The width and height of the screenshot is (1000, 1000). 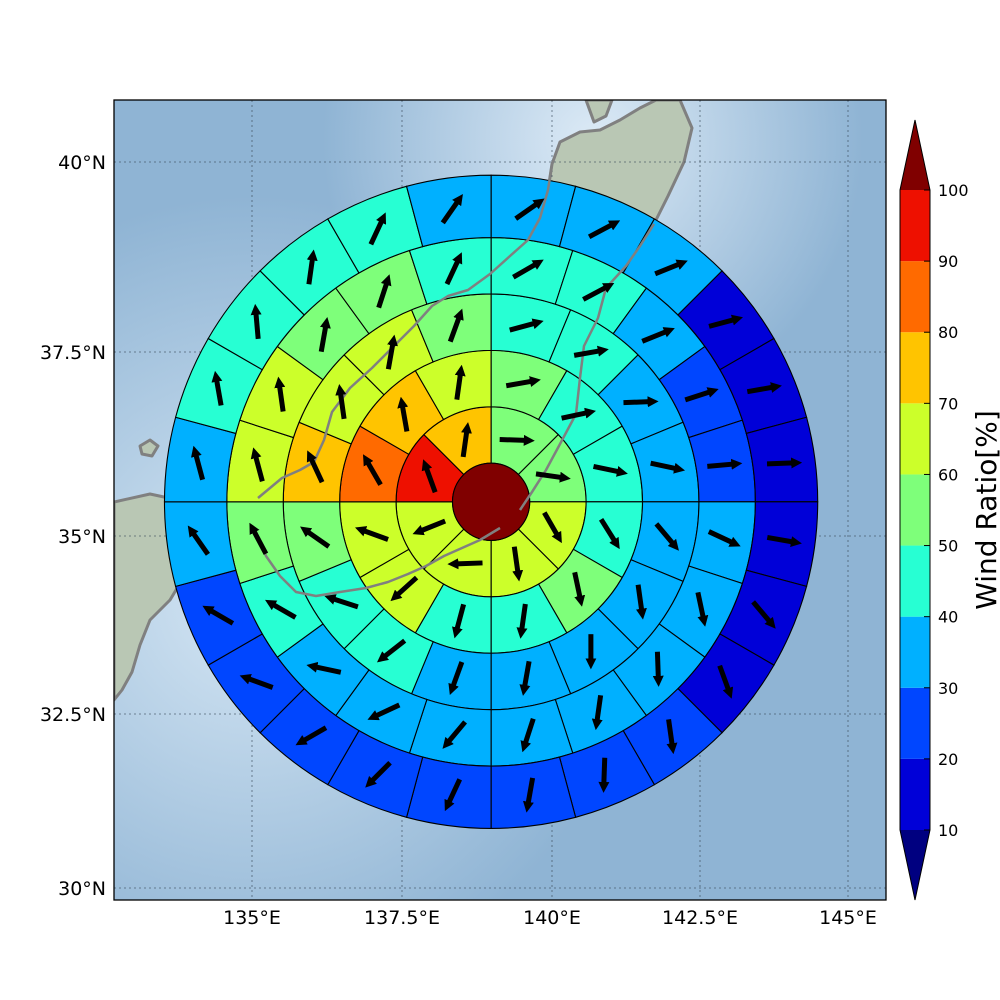 I want to click on colorbar-tick-label: 40, so click(x=948, y=617).